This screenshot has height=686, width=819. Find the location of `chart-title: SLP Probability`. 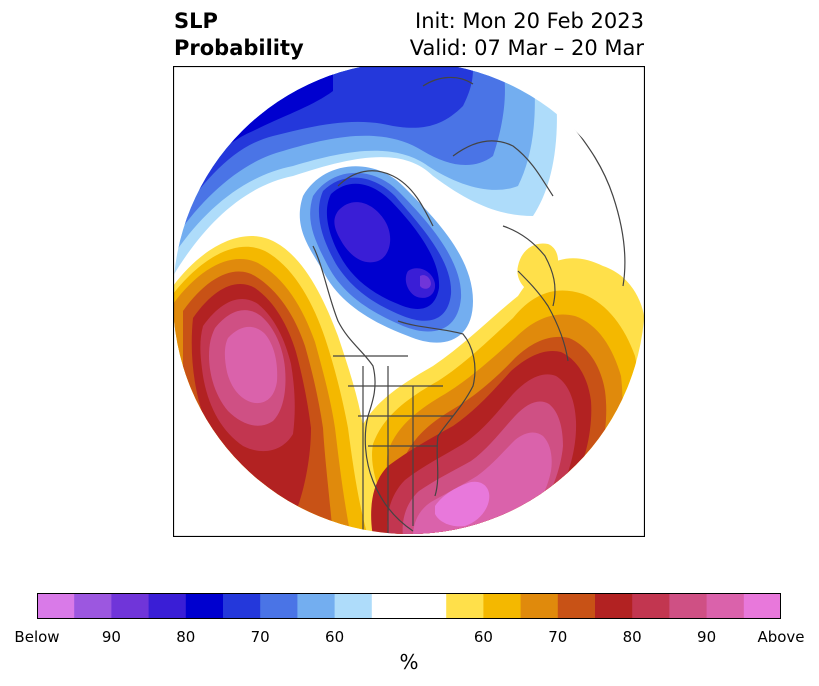

chart-title: SLP Probability is located at coordinates (239, 35).